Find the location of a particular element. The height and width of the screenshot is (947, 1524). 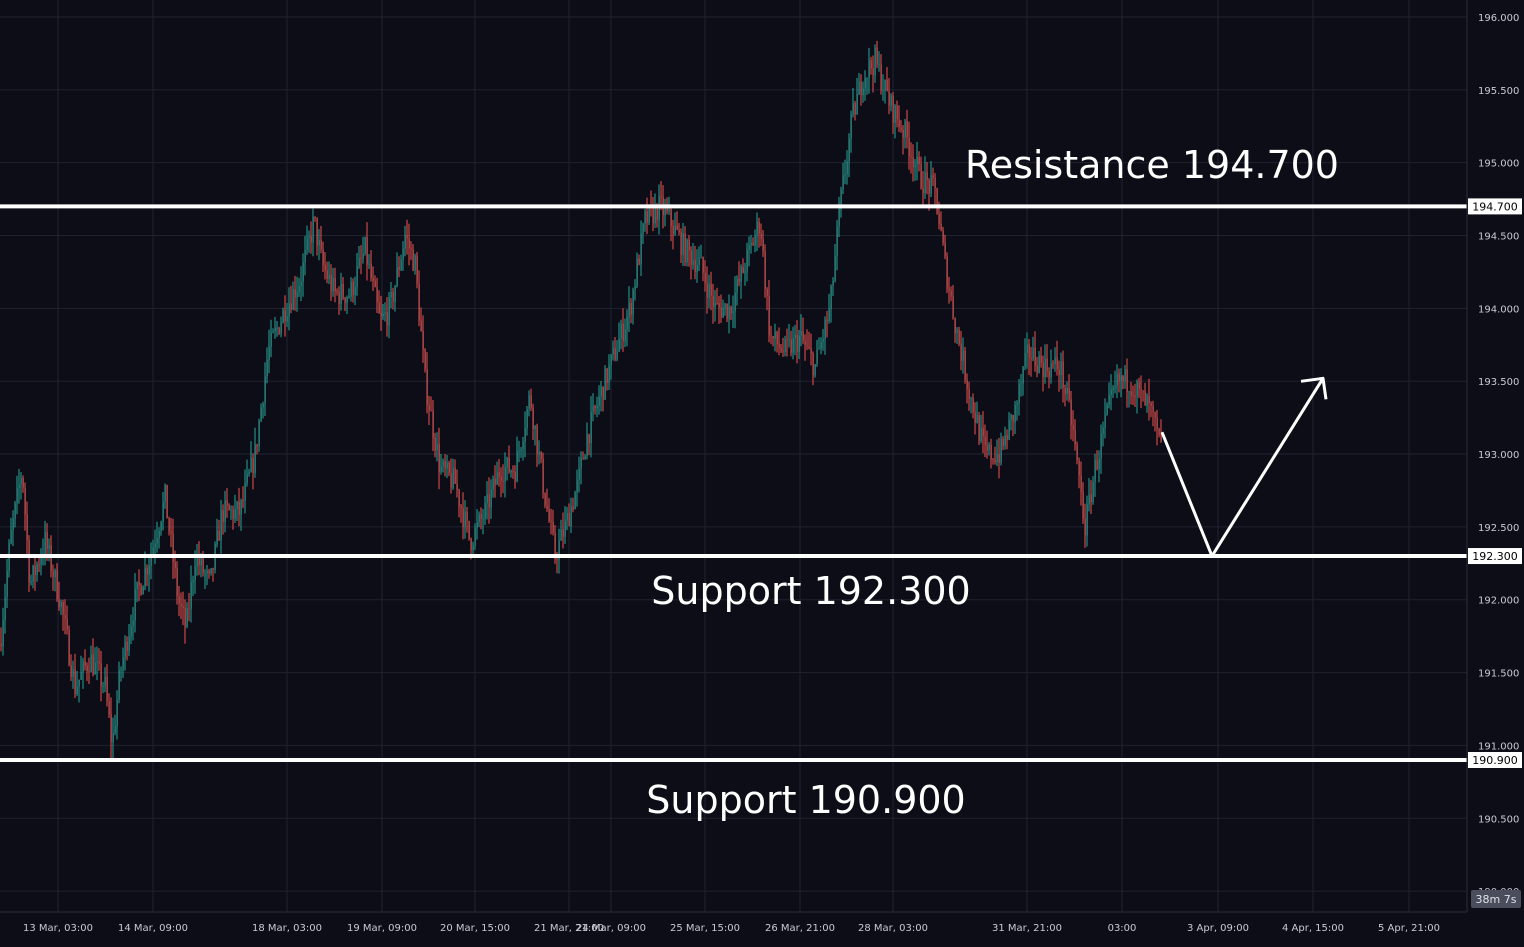

time-tick-label: 25 Mar, 15:00 is located at coordinates (705, 928).